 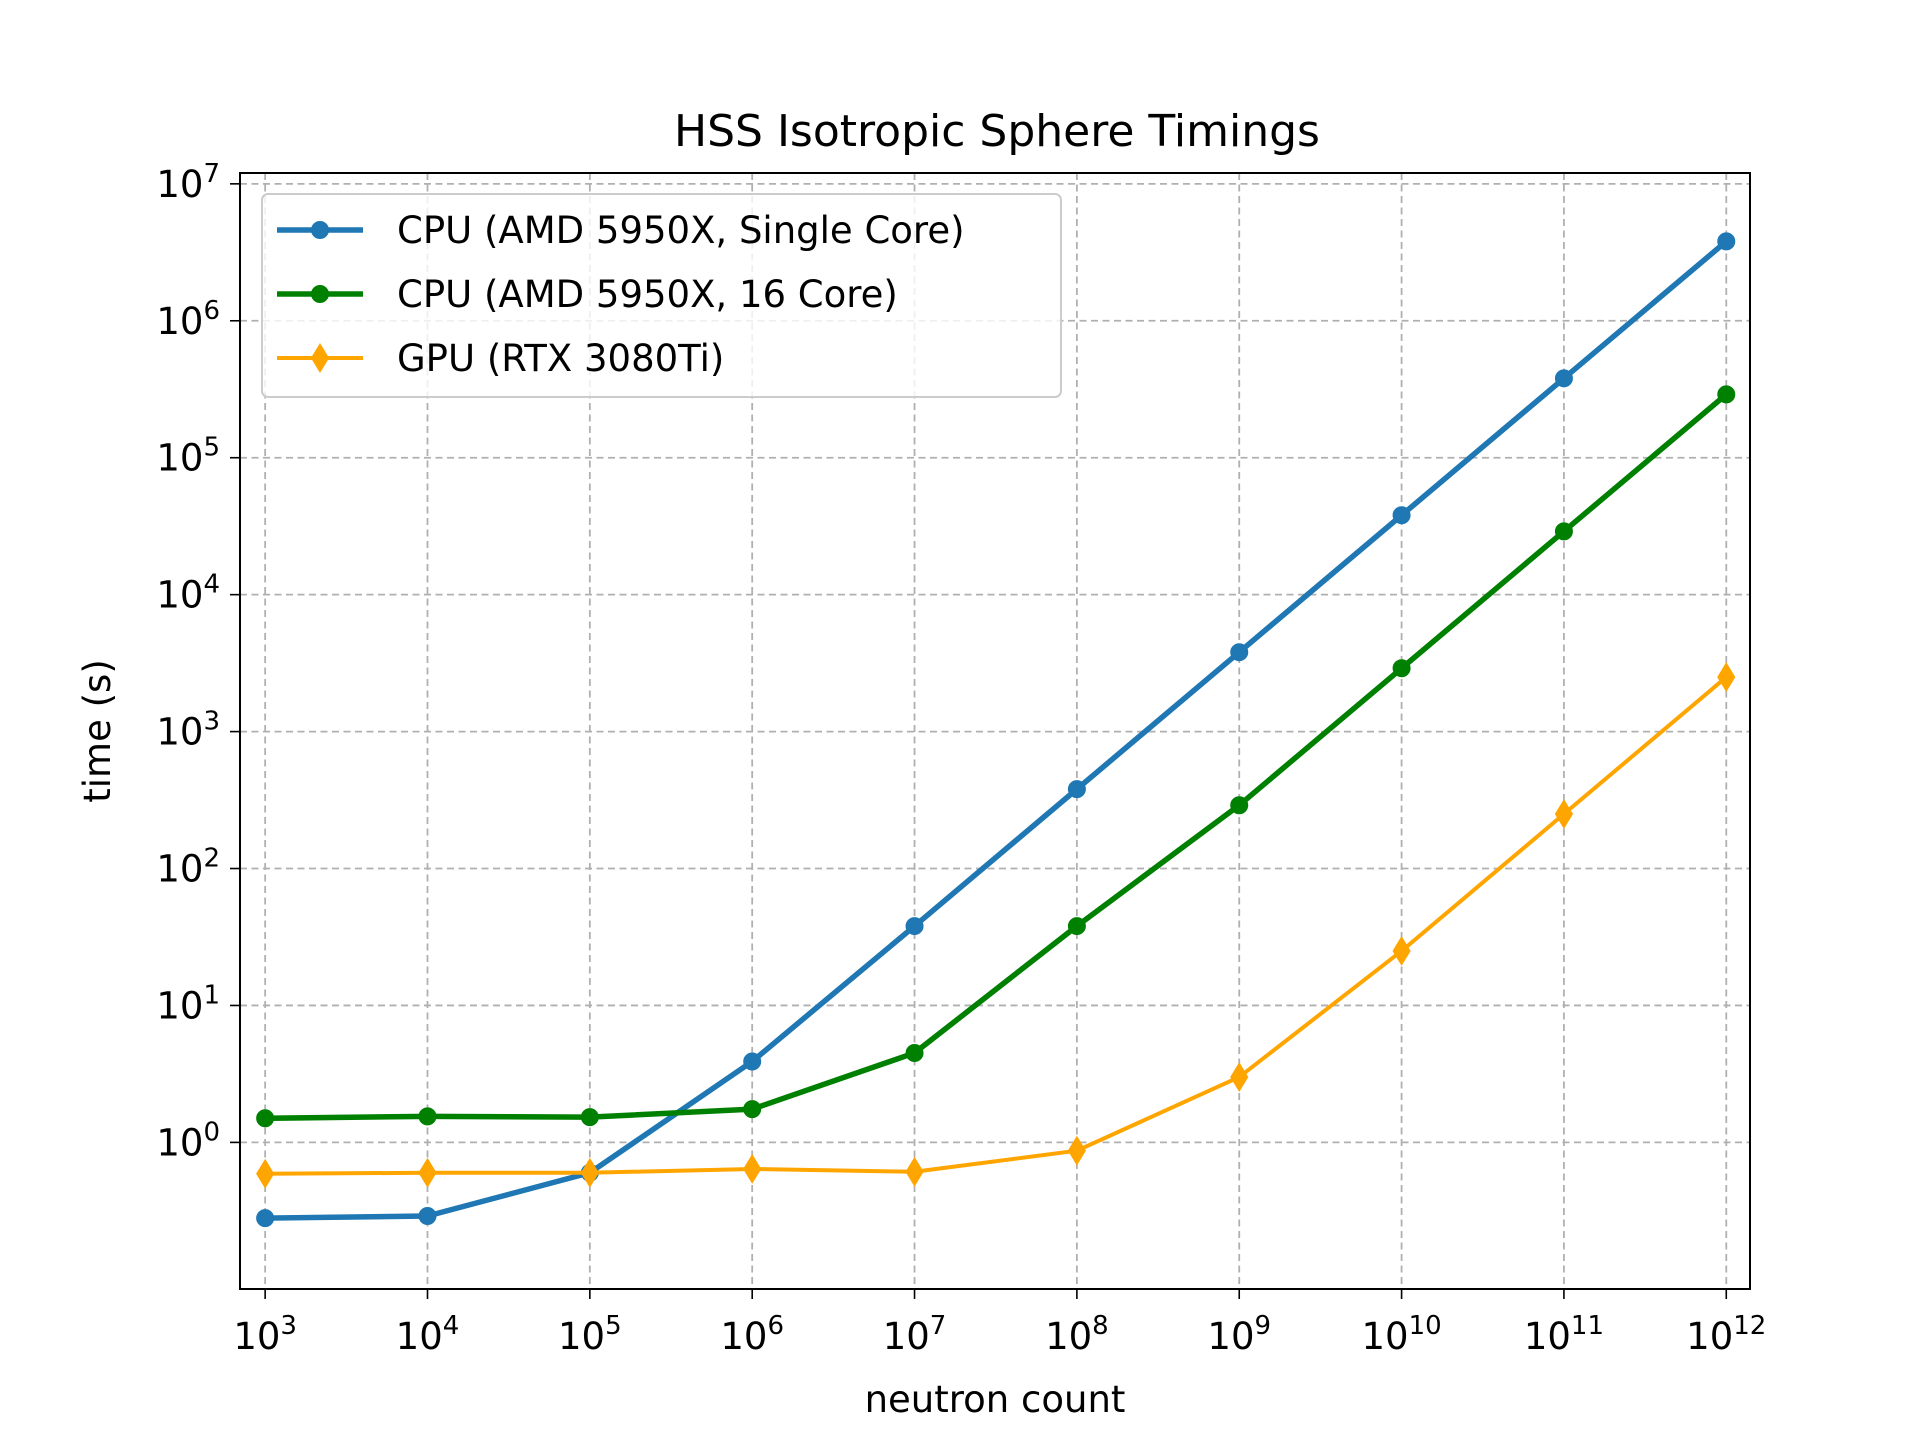 I want to click on y-tick-label: 10⁷, so click(x=188, y=182).